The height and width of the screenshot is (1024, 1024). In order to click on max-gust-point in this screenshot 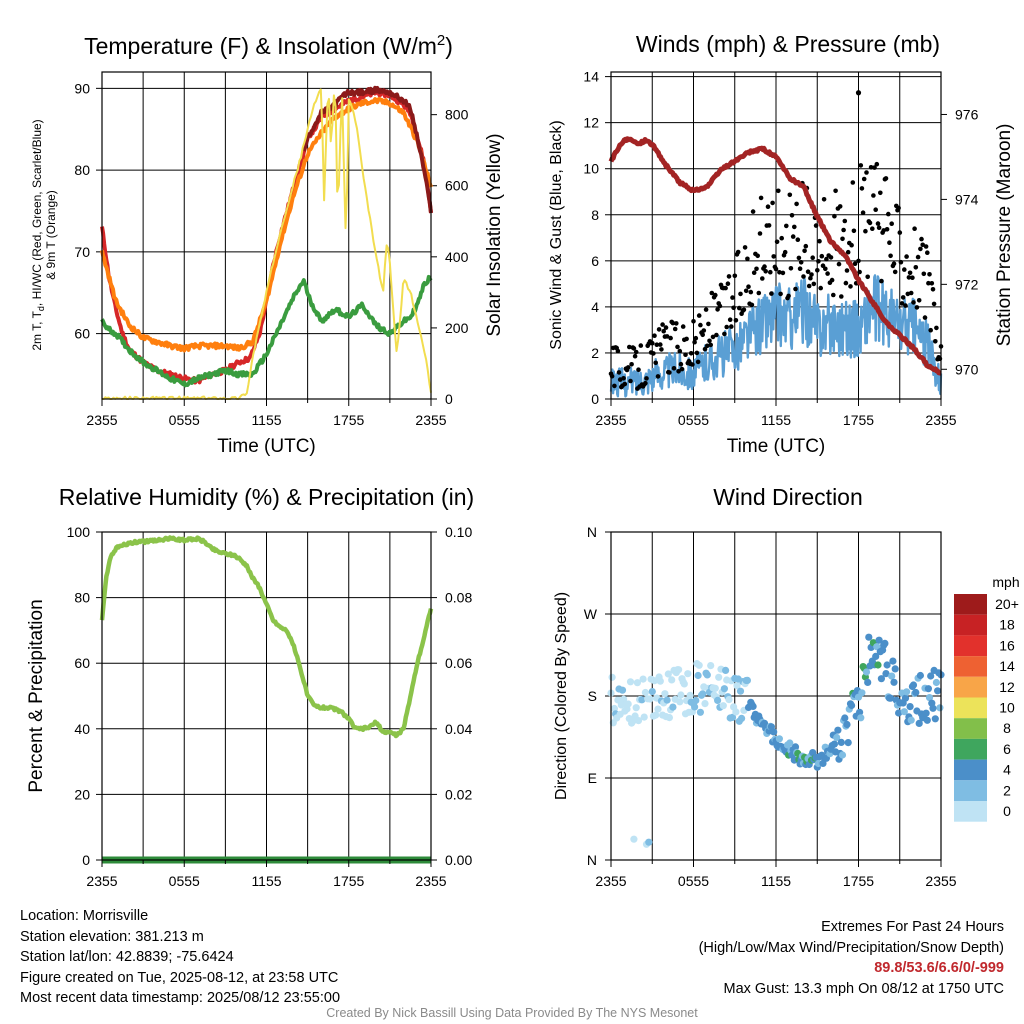, I will do `click(858, 93)`.